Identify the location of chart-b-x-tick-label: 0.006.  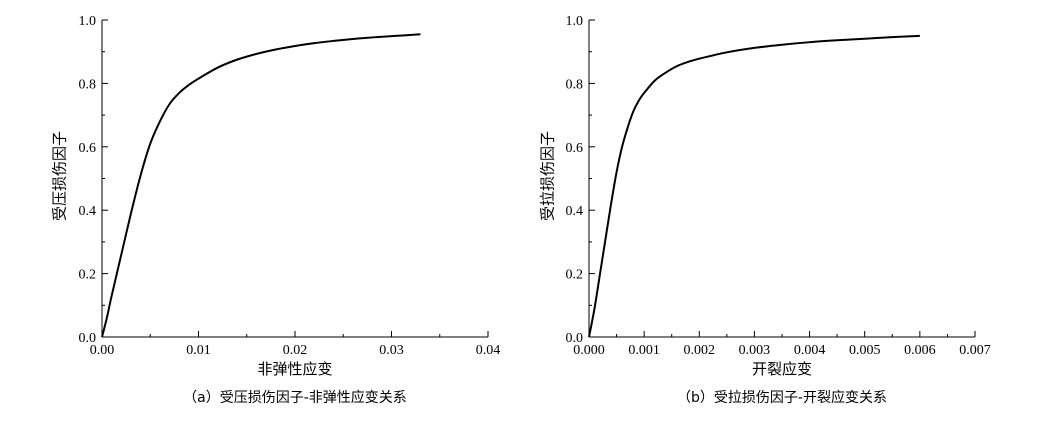
(920, 350).